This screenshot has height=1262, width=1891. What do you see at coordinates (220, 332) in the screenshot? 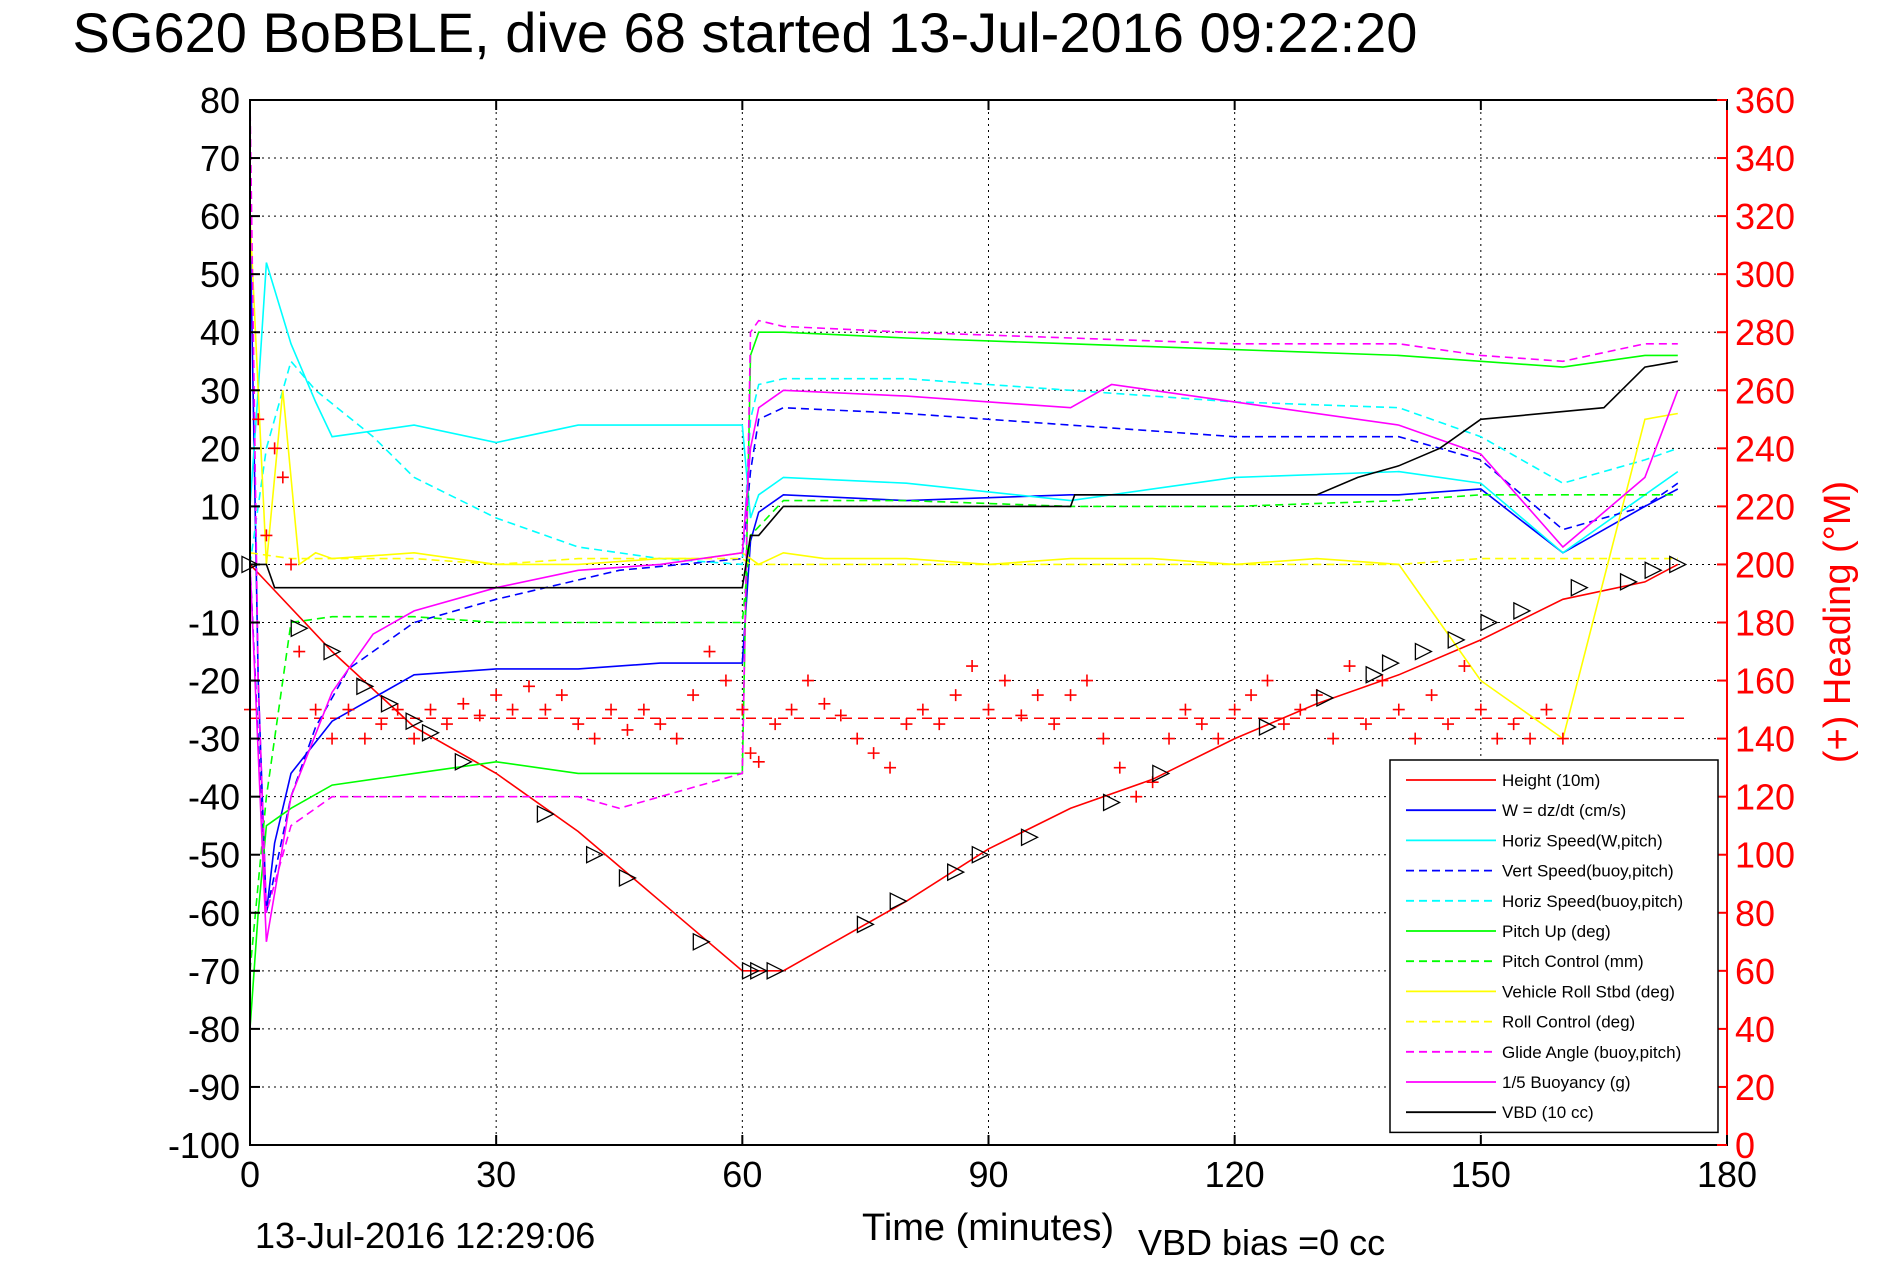
I see `y-tick-label: 40` at bounding box center [220, 332].